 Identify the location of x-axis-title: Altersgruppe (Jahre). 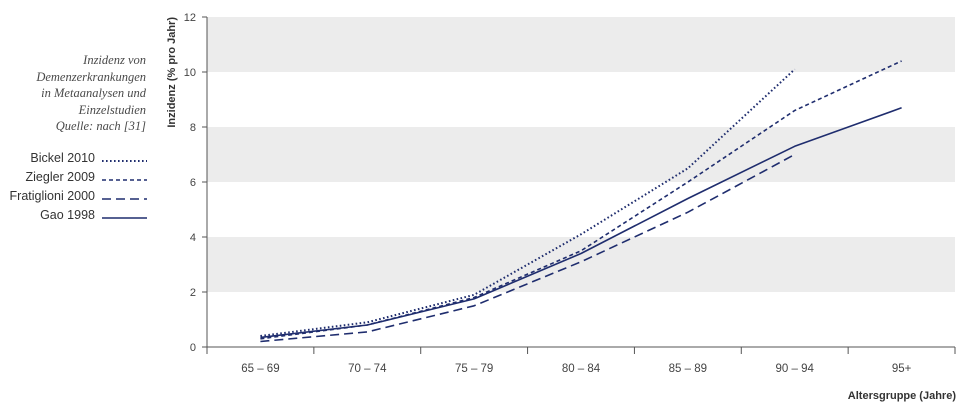
(902, 396).